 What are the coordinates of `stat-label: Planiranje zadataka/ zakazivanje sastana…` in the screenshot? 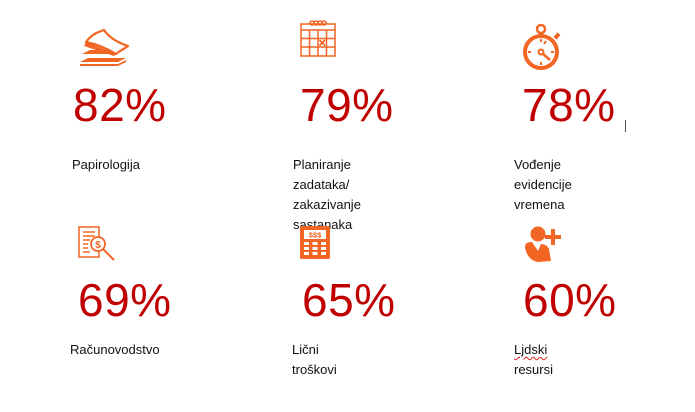 It's located at (327, 194).